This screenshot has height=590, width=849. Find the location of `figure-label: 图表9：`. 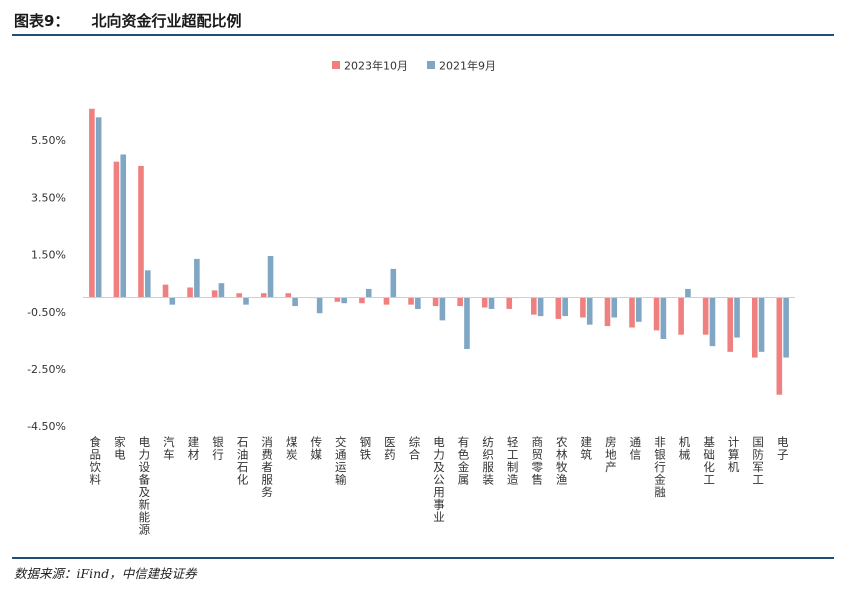

figure-label: 图表9： is located at coordinates (42, 21).